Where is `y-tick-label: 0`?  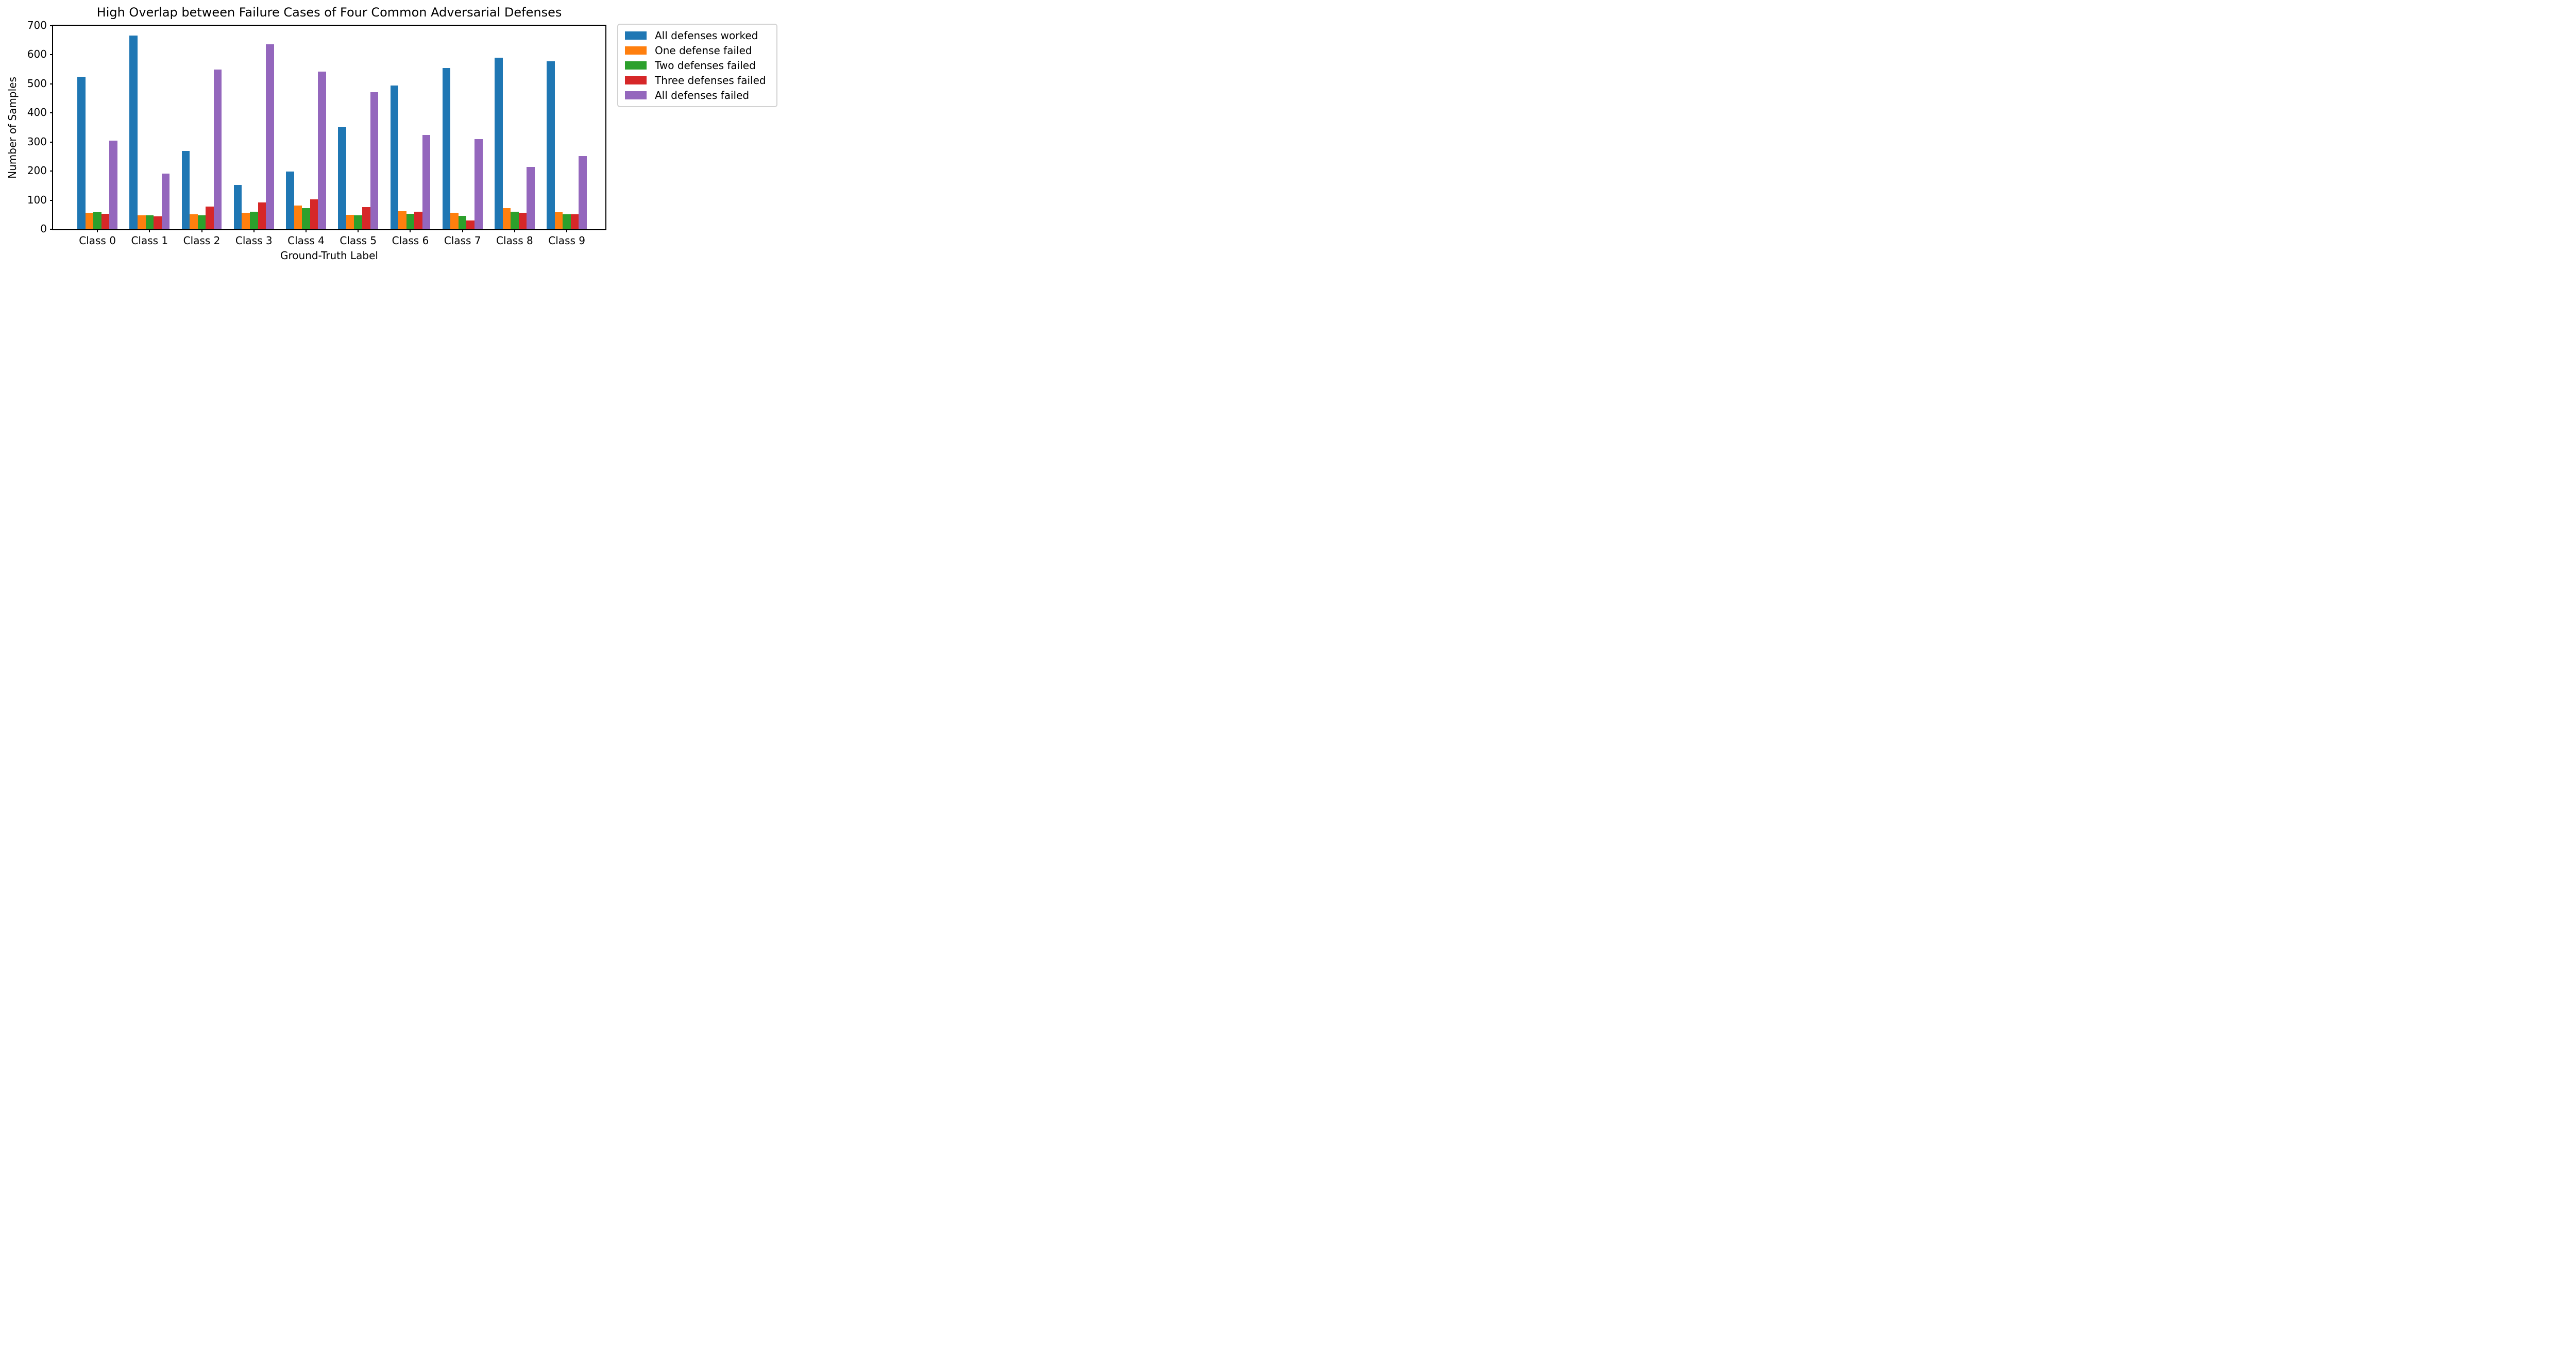
y-tick-label: 0 is located at coordinates (43, 228).